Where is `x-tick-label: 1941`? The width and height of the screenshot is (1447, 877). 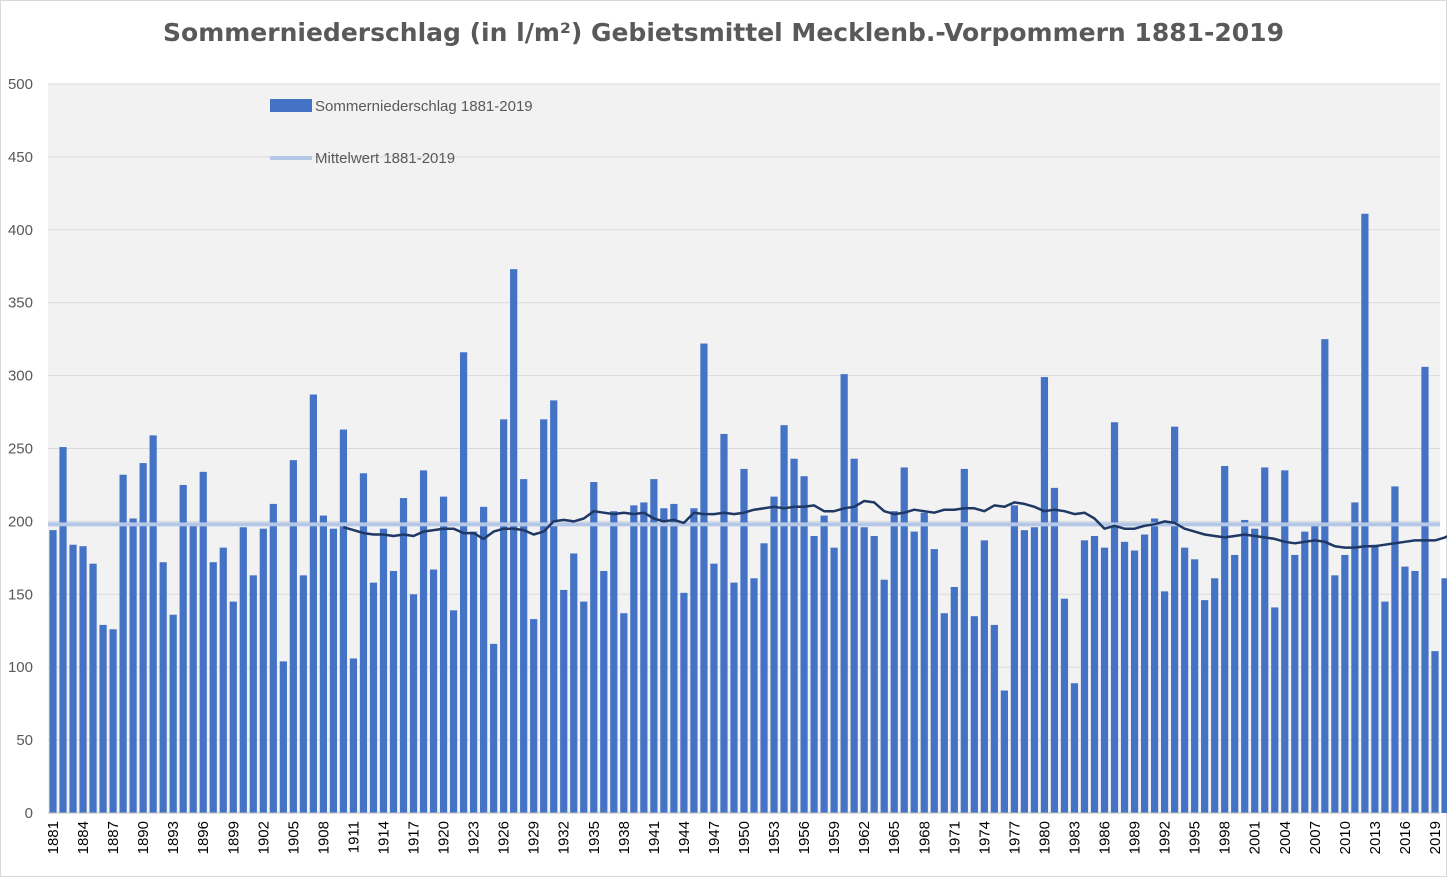 x-tick-label: 1941 is located at coordinates (654, 837).